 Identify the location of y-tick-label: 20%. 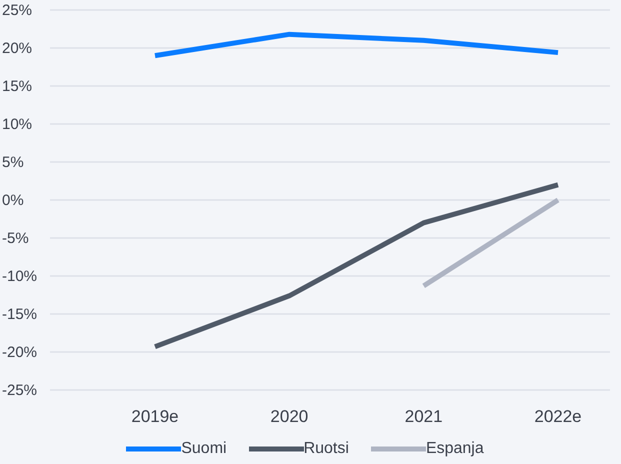
(17, 48).